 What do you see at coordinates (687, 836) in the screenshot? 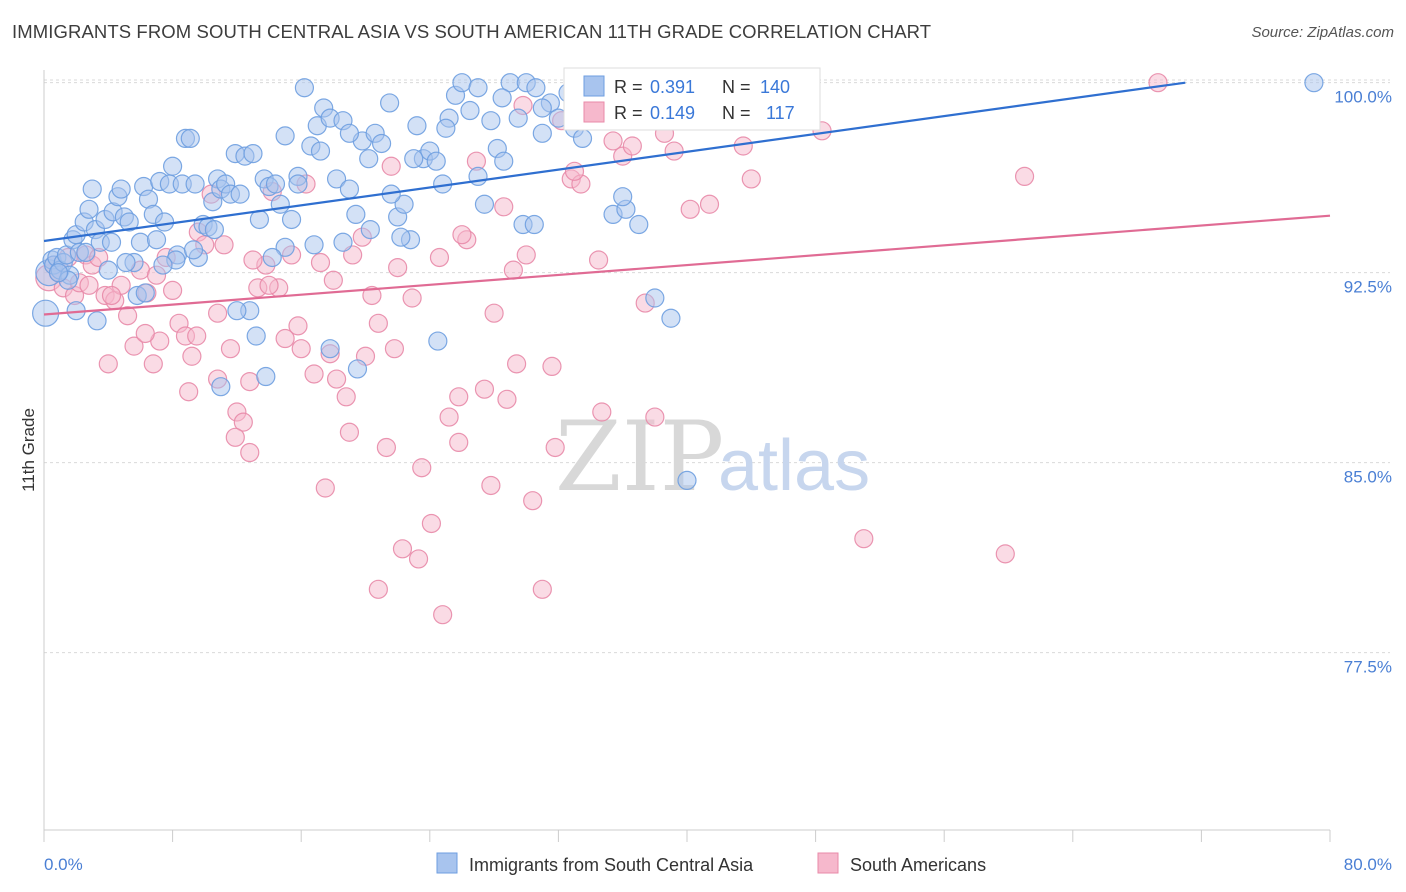
I see `x-ticks` at bounding box center [687, 836].